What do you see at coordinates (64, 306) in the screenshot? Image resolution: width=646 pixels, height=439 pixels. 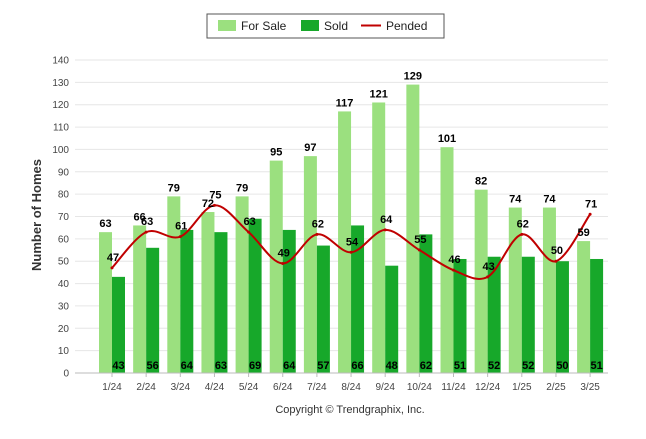 I see `y-tick-label: 30` at bounding box center [64, 306].